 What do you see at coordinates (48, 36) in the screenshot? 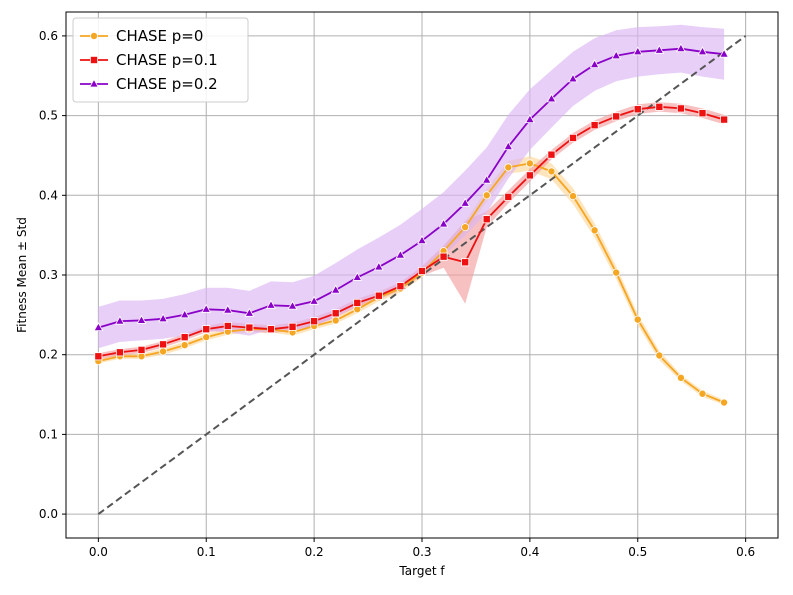
I see `y-tick-label: 0.6` at bounding box center [48, 36].